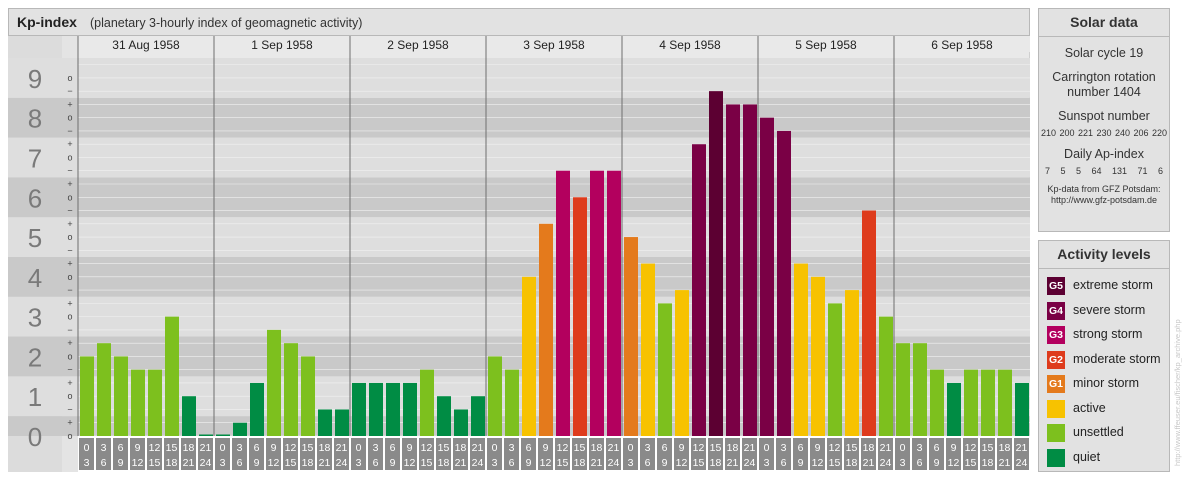 The height and width of the screenshot is (480, 1184). I want to click on x-tick-end: 12, so click(546, 463).